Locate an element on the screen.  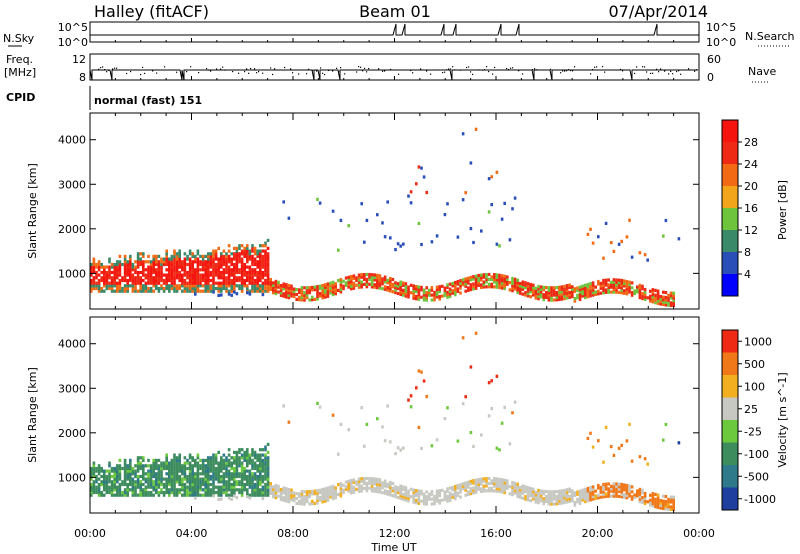
velocity-y-tick-label: 4000 is located at coordinates (72, 344).